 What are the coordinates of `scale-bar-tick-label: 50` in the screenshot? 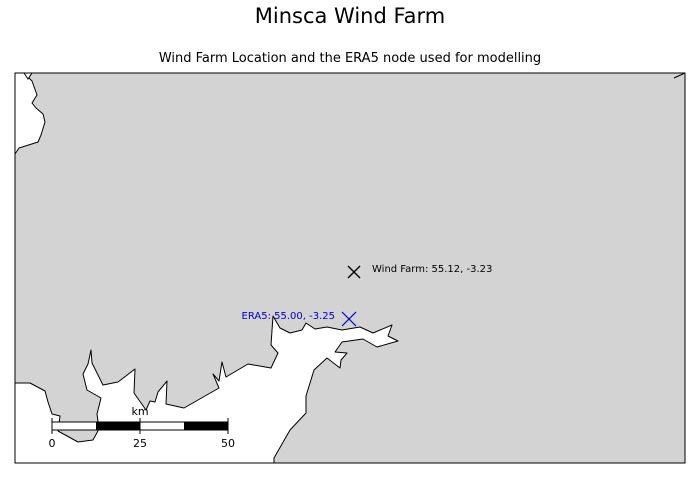 It's located at (228, 443).